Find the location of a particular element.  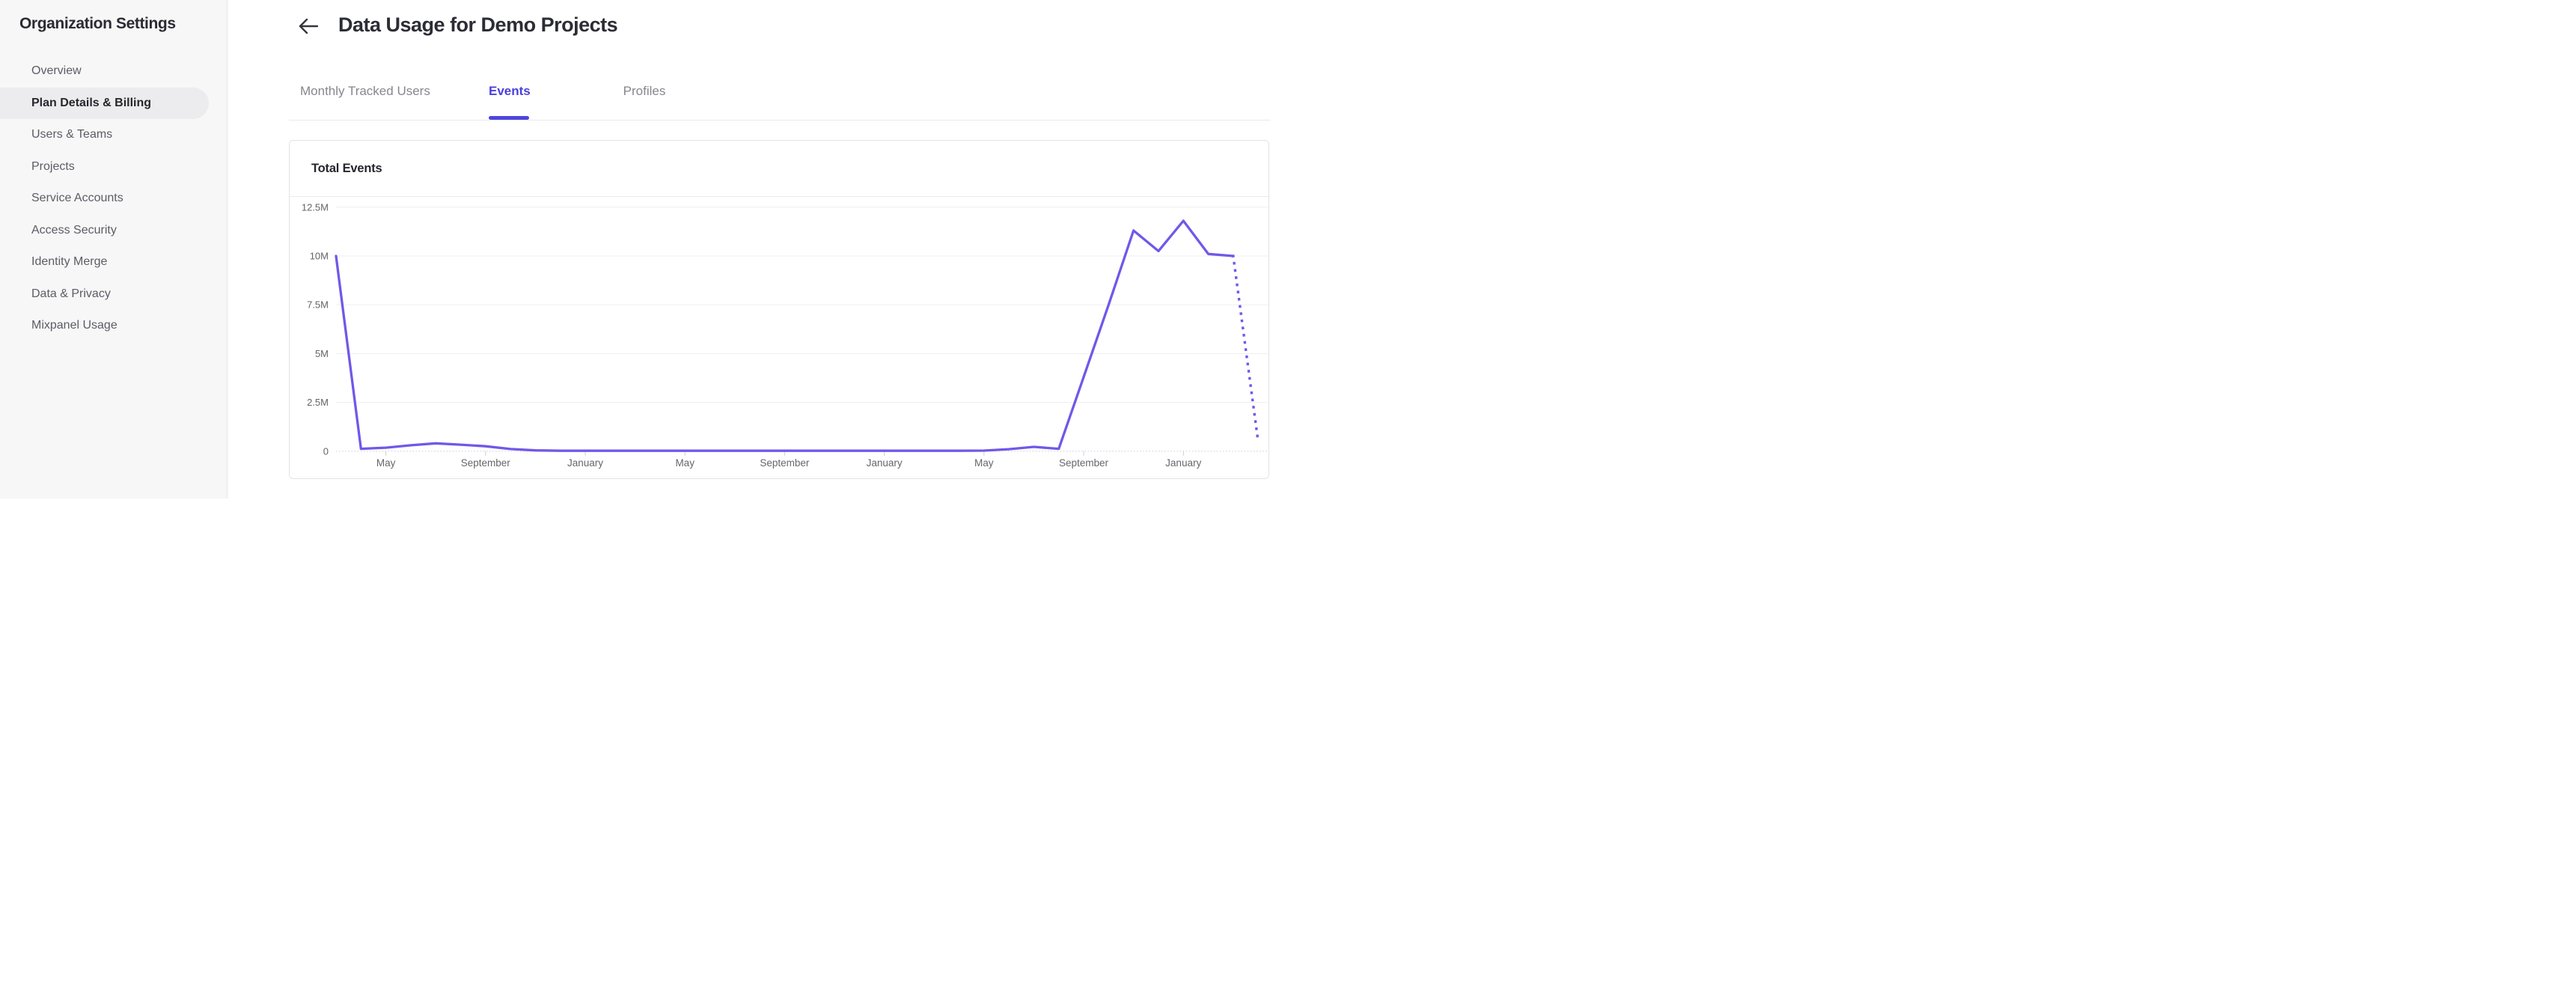

card-title: Total Events is located at coordinates (346, 168).